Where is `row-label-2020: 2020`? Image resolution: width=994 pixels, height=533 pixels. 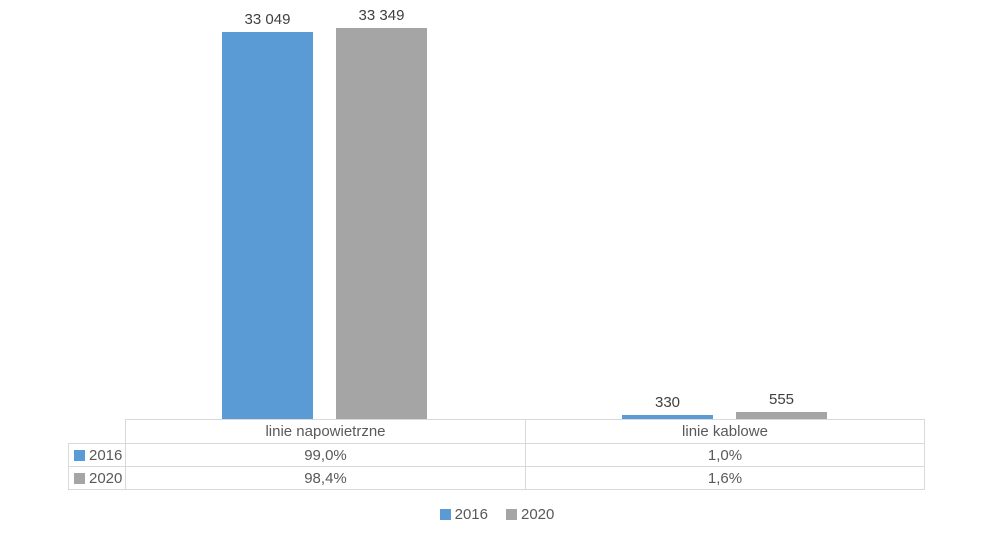 row-label-2020: 2020 is located at coordinates (97, 478).